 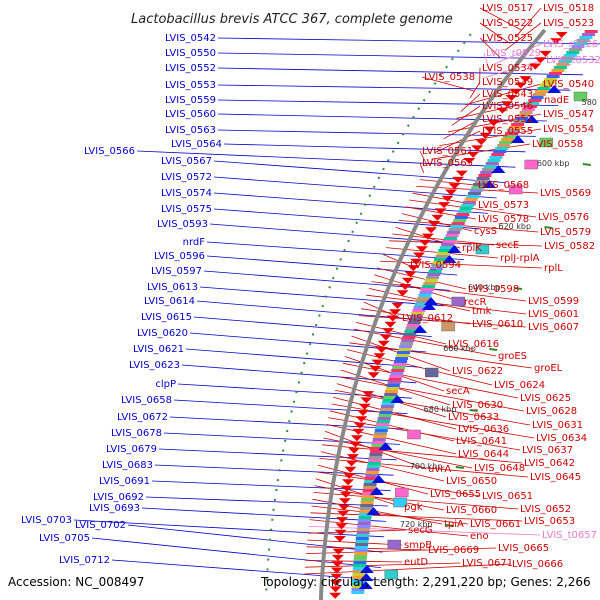 I want to click on forward-gene-label: LVIS_0634, so click(x=561, y=438).